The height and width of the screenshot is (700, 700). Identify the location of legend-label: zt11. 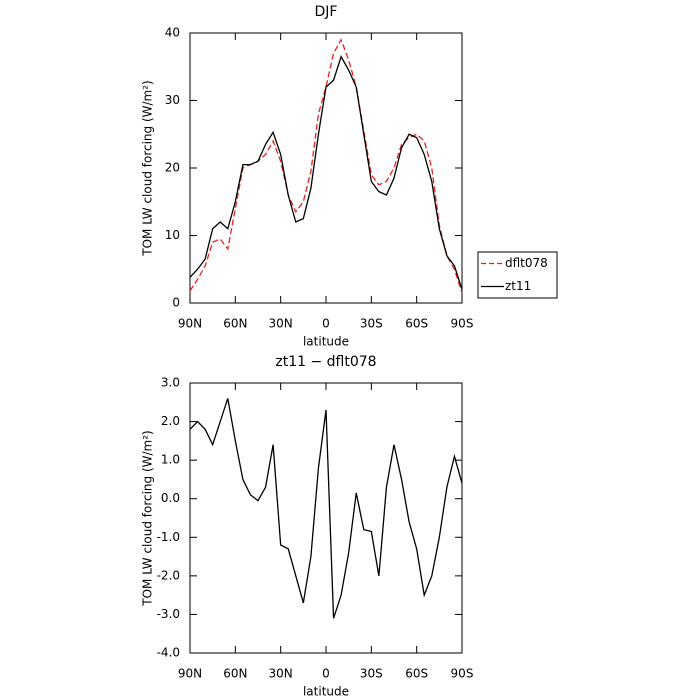
(518, 286).